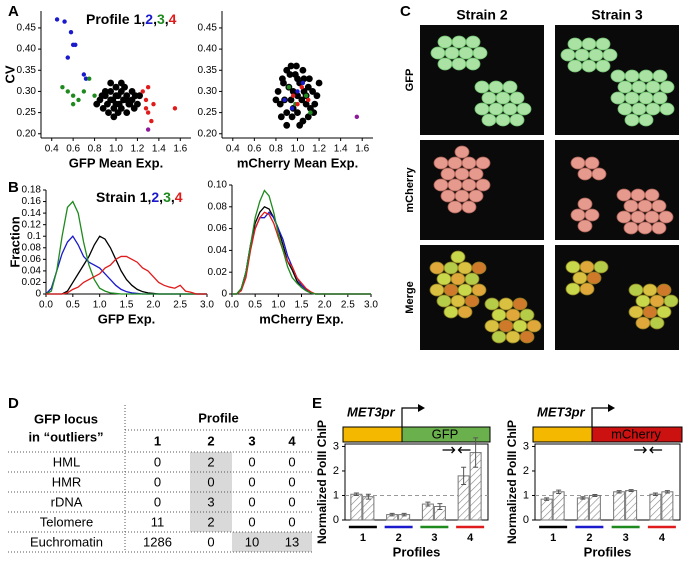 The width and height of the screenshot is (691, 565). What do you see at coordinates (589, 538) in the screenshot?
I see `x-tick-label: 2` at bounding box center [589, 538].